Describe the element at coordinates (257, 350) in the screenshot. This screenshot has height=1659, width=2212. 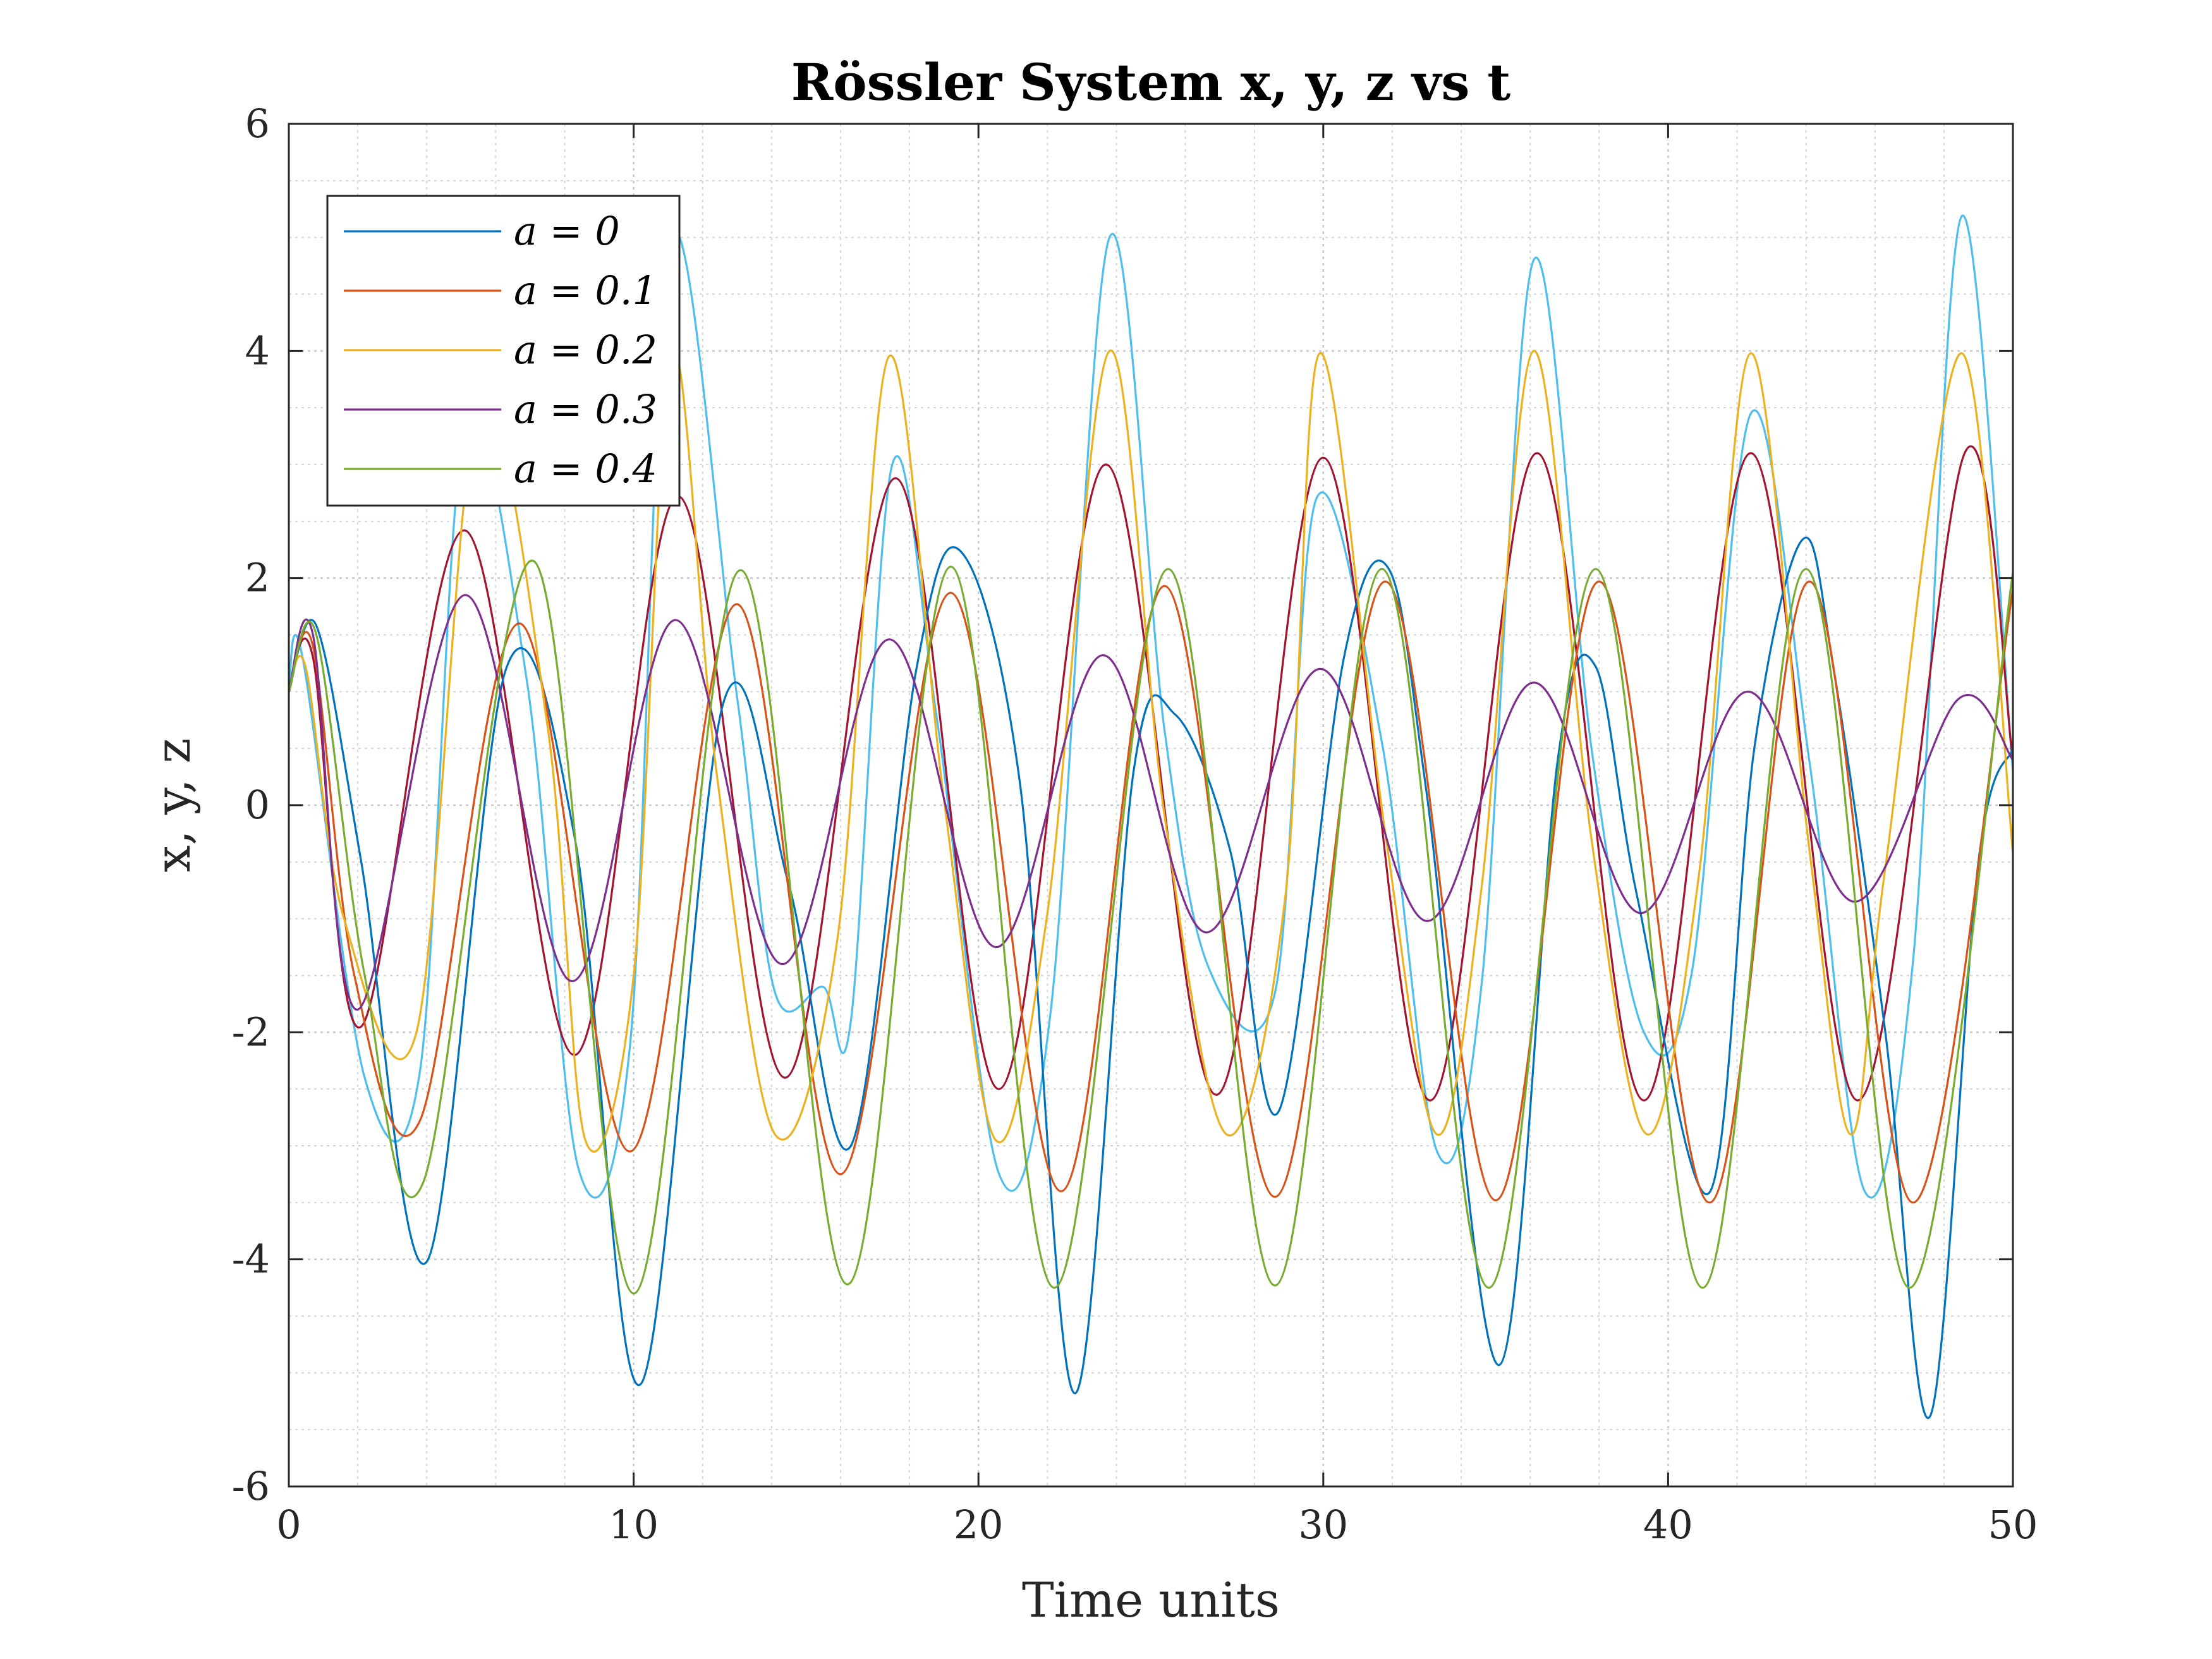
I see `y-tick-label: 4` at that location.